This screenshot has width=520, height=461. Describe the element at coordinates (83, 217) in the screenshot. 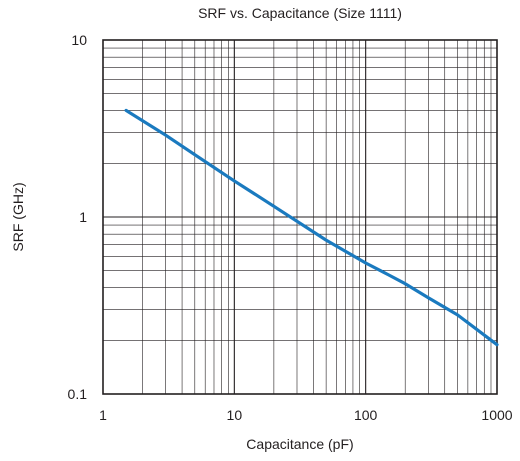

I see `y-tick-label: 1` at that location.